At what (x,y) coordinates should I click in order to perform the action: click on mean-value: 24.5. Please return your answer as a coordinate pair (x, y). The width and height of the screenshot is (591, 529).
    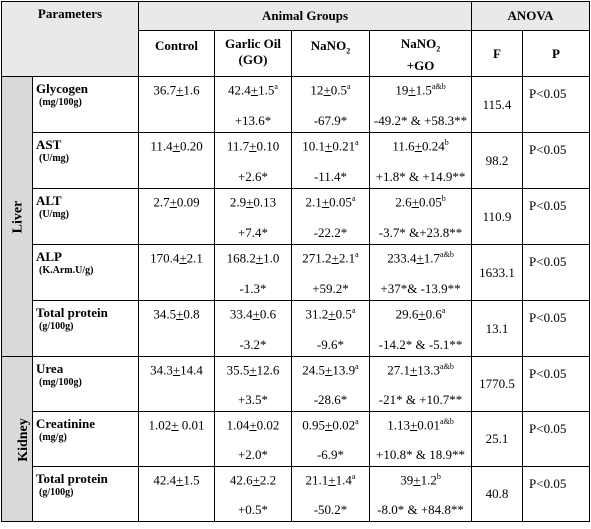
    Looking at the image, I should click on (314, 370).